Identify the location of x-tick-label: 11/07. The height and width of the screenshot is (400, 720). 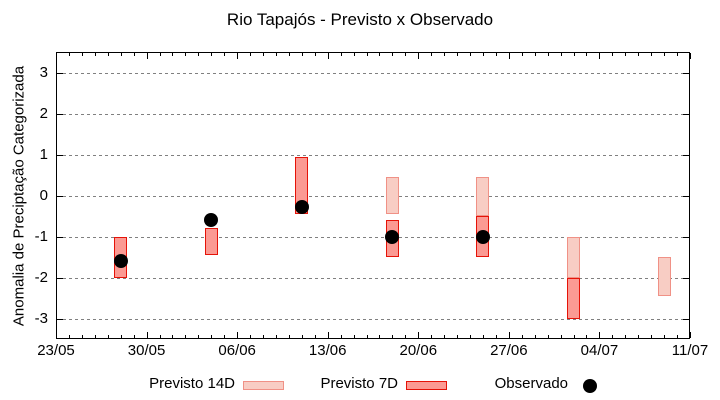
(690, 350).